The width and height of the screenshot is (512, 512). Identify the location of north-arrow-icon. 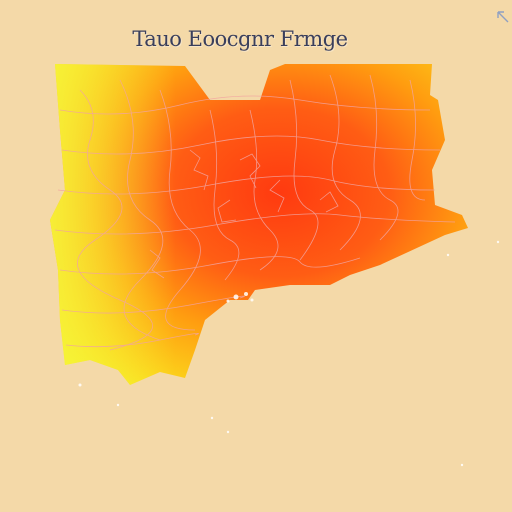
(503, 17).